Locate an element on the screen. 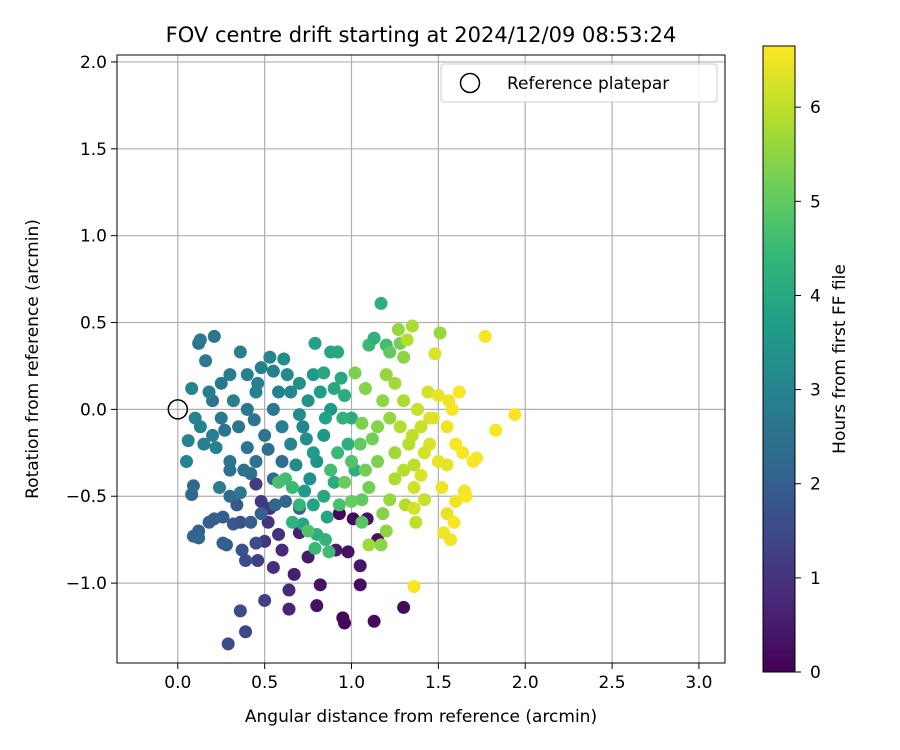 This screenshot has width=900, height=750. legend: Reference platepar is located at coordinates (579, 83).